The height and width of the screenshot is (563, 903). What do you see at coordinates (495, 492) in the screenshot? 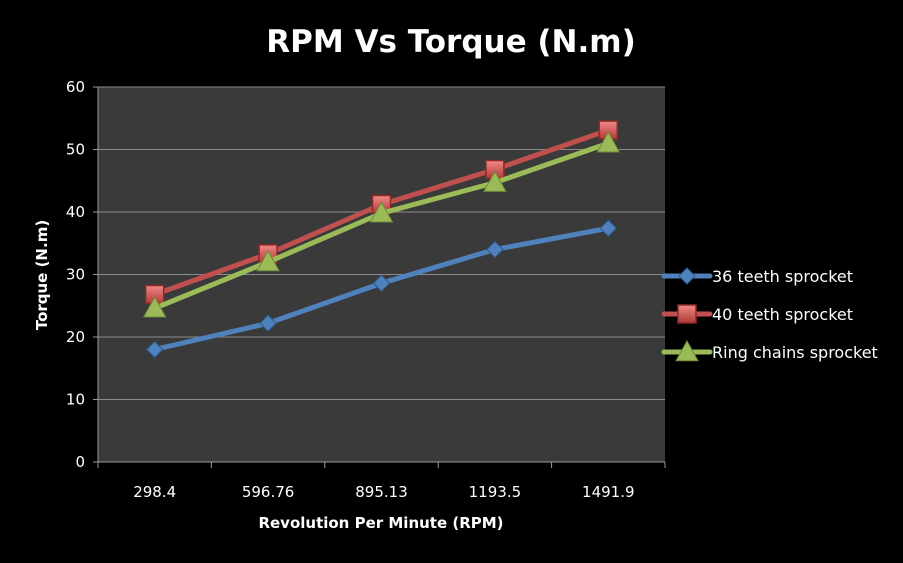
I see `x-tick-label: 1193.5` at bounding box center [495, 492].